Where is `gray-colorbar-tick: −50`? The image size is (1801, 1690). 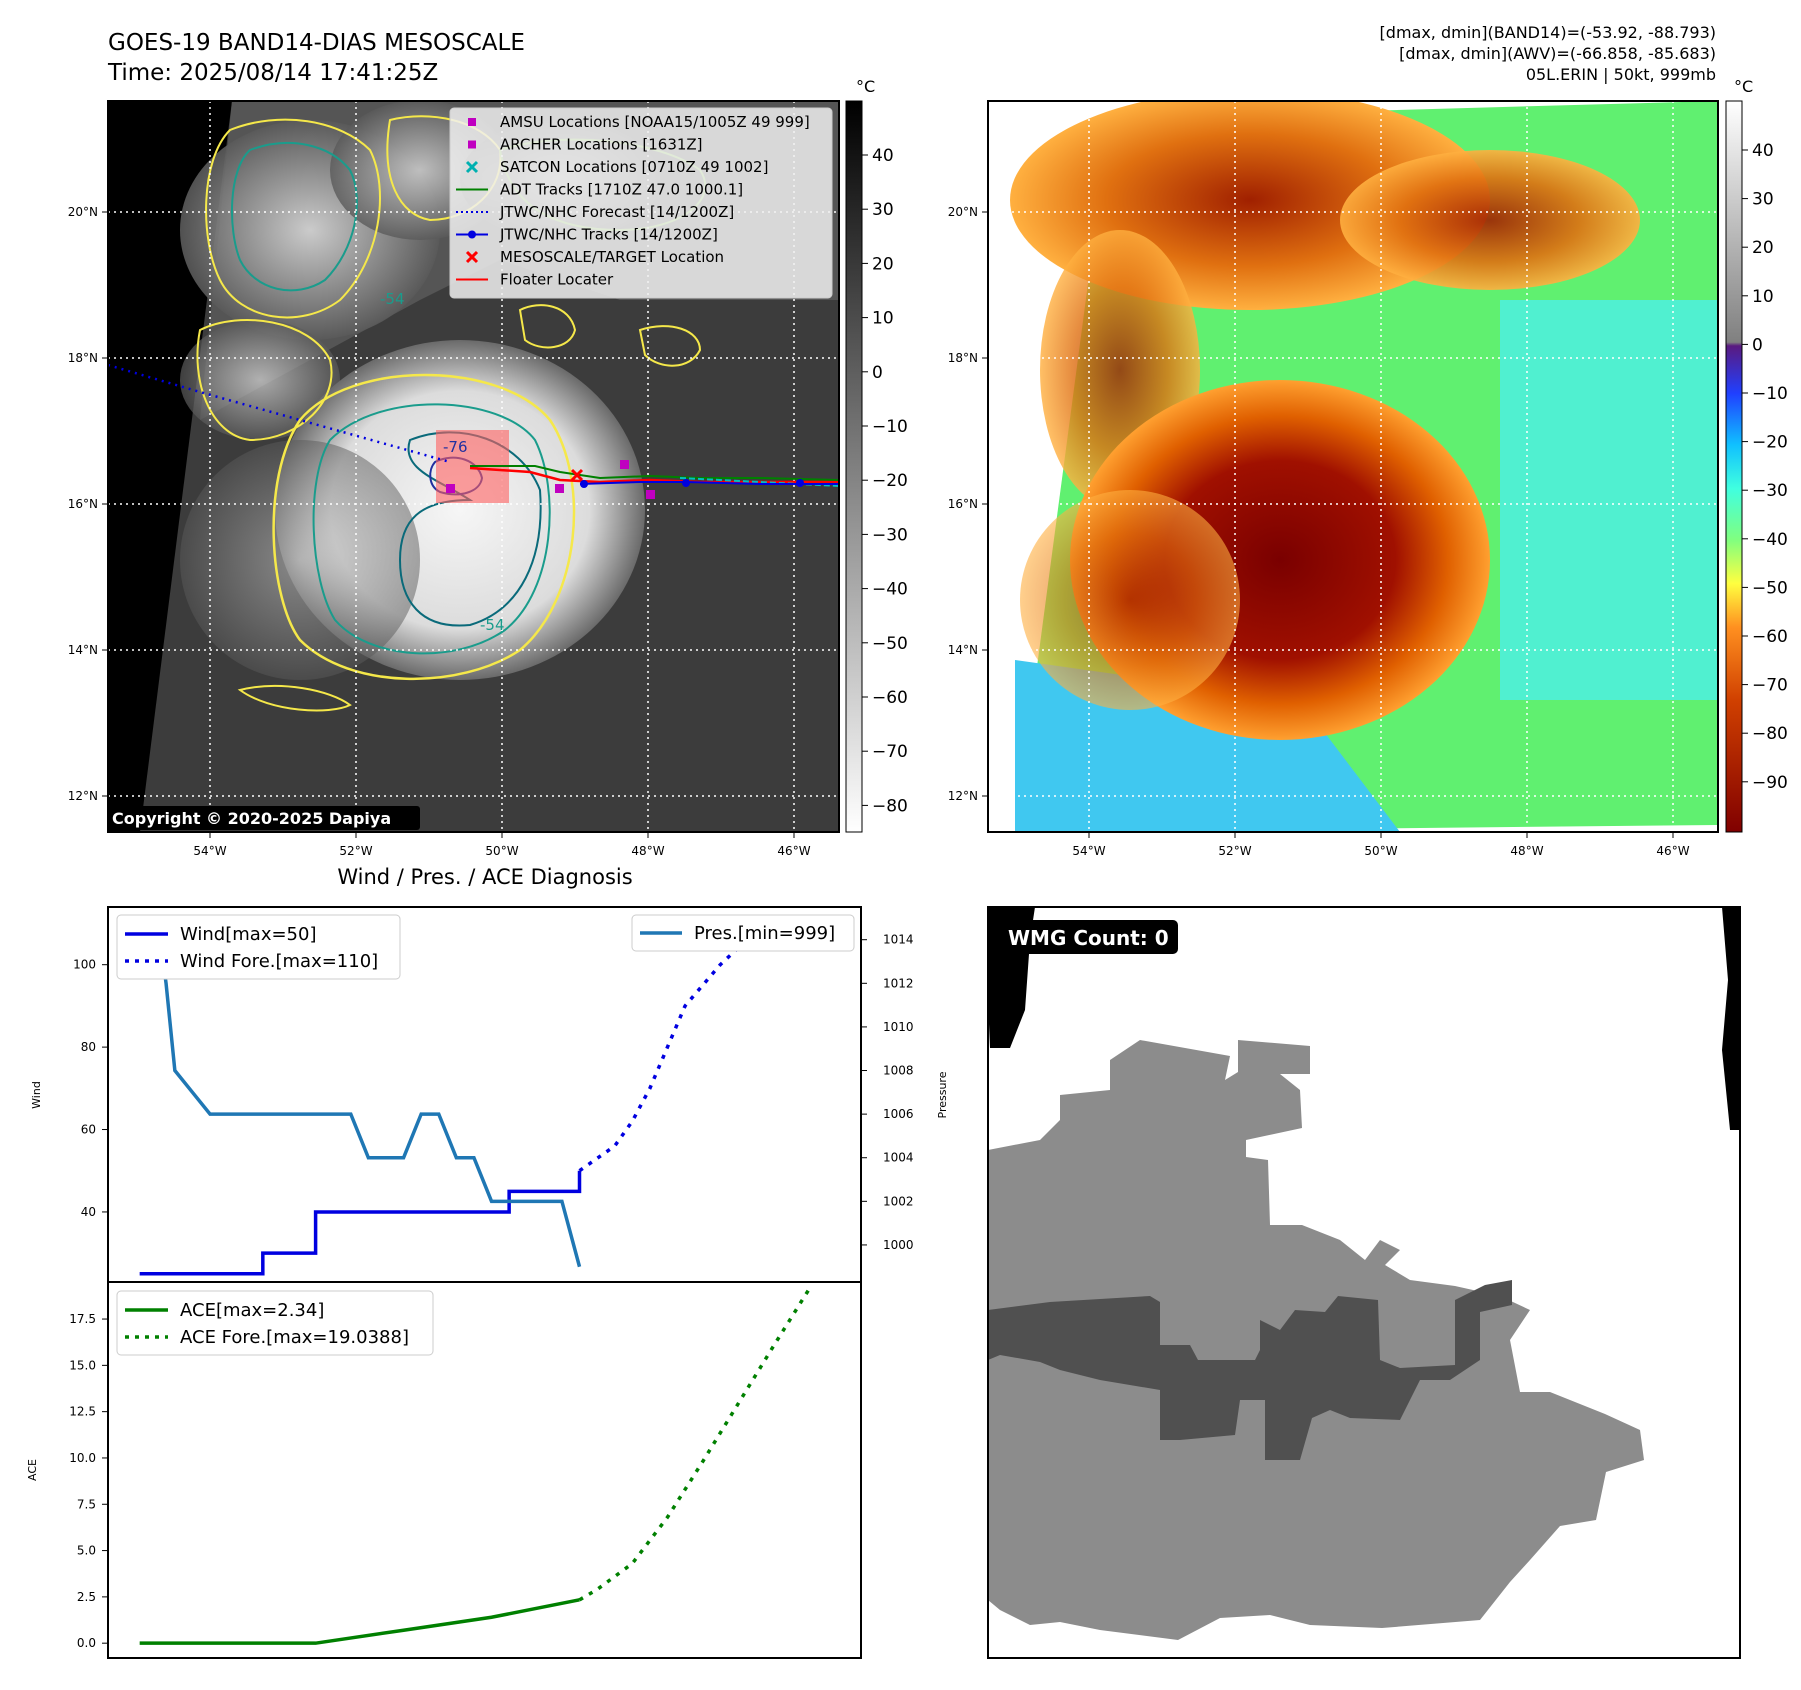 gray-colorbar-tick: −50 is located at coordinates (890, 644).